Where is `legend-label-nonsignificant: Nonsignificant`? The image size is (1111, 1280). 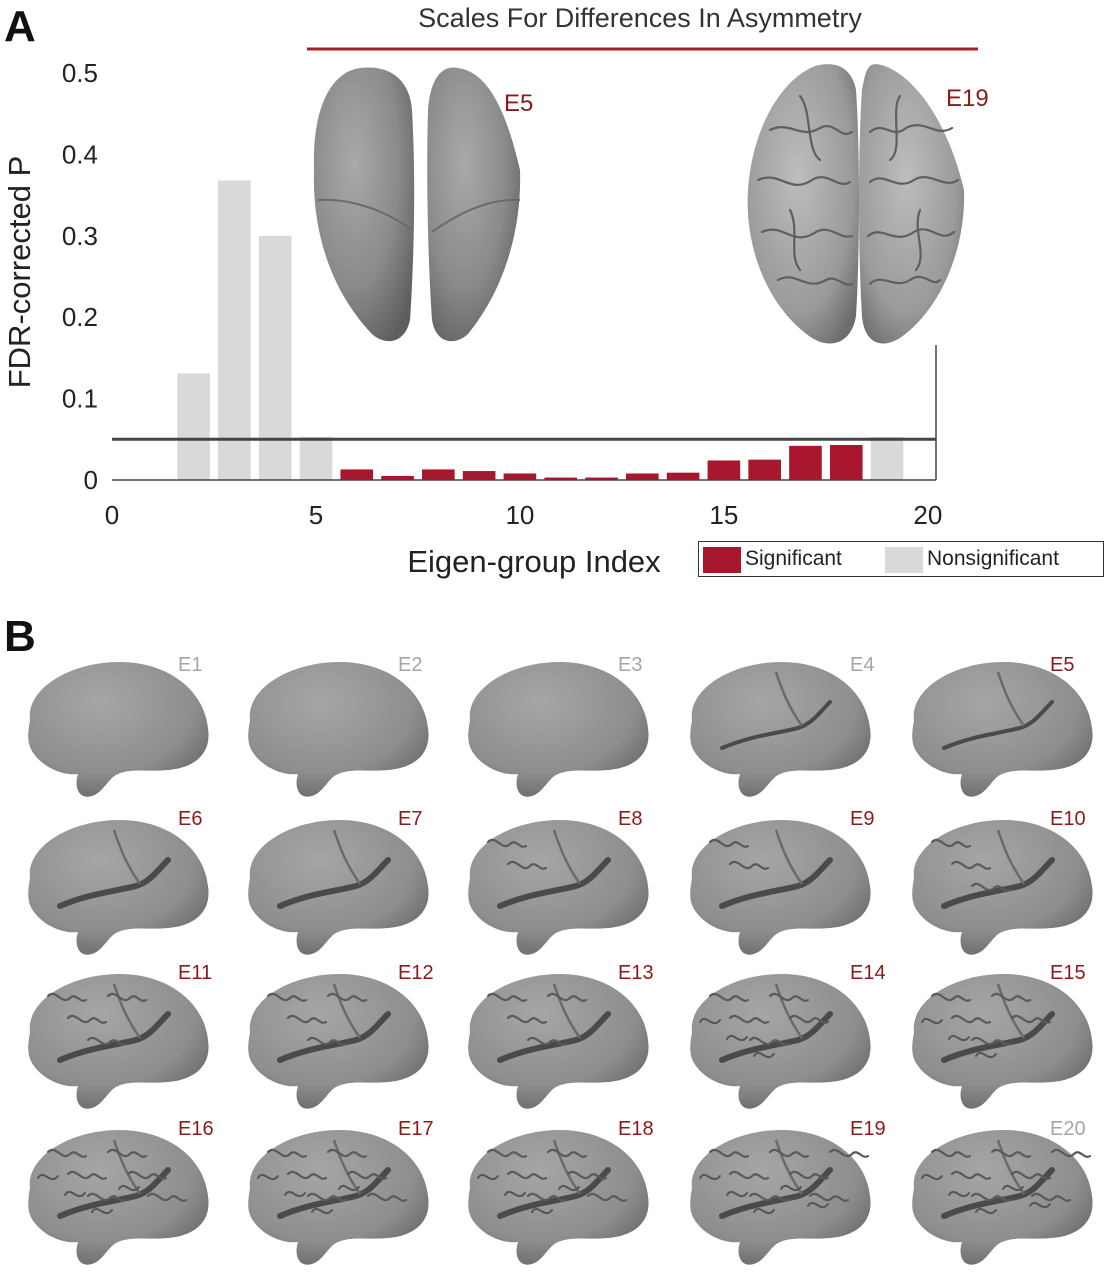 legend-label-nonsignificant: Nonsignificant is located at coordinates (993, 558).